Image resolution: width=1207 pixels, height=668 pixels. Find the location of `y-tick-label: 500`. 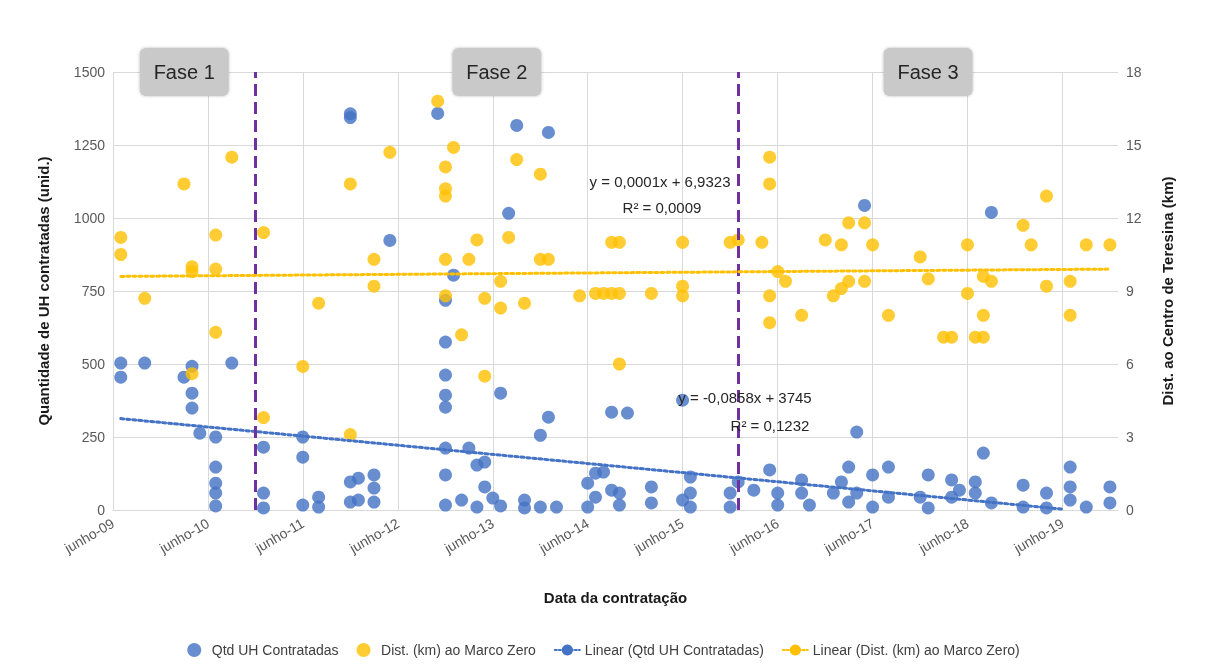

y-tick-label: 500 is located at coordinates (93, 364).